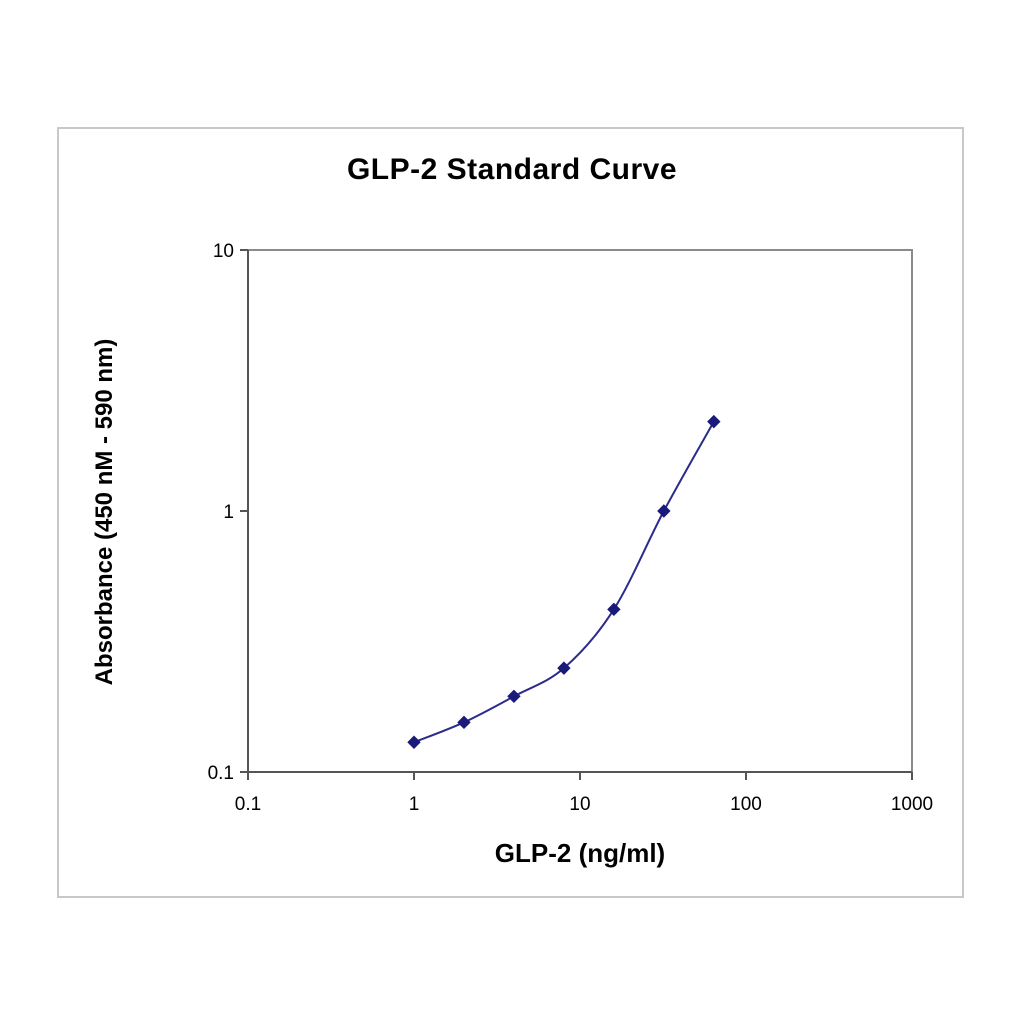 The height and width of the screenshot is (1024, 1024). I want to click on x-tick-label: 100, so click(746, 804).